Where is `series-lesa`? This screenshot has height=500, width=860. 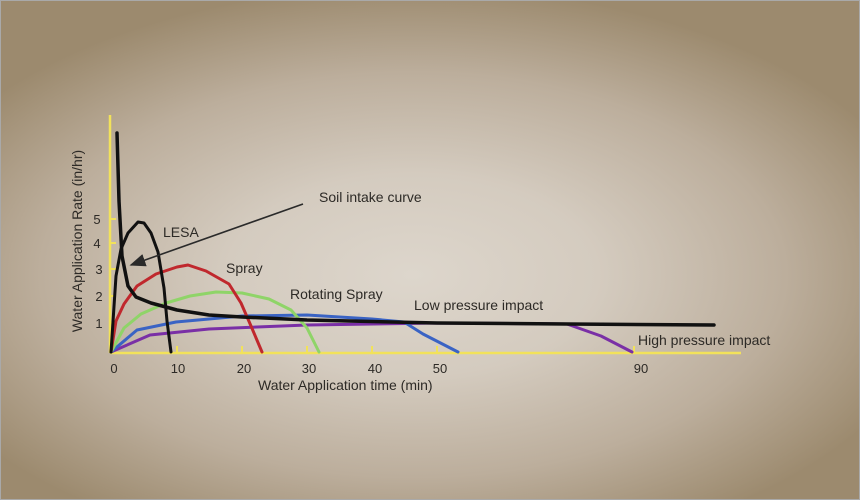
series-lesa is located at coordinates (141, 287).